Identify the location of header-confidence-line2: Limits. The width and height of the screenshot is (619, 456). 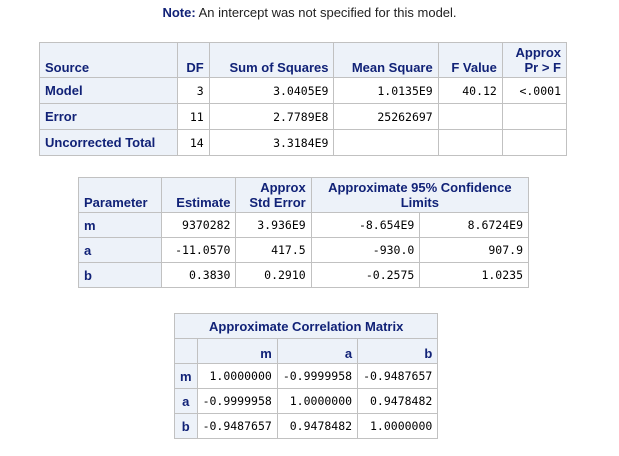
(419, 202).